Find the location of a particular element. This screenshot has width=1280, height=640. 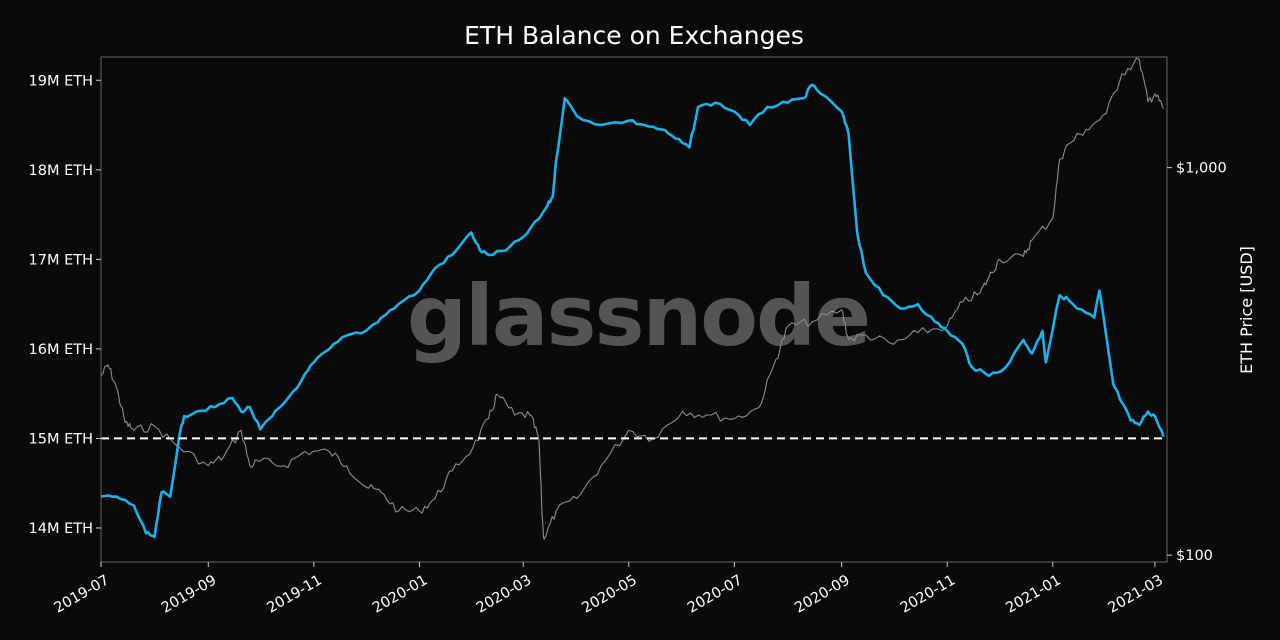

y-right-tick-label: $1,000 is located at coordinates (1201, 169).